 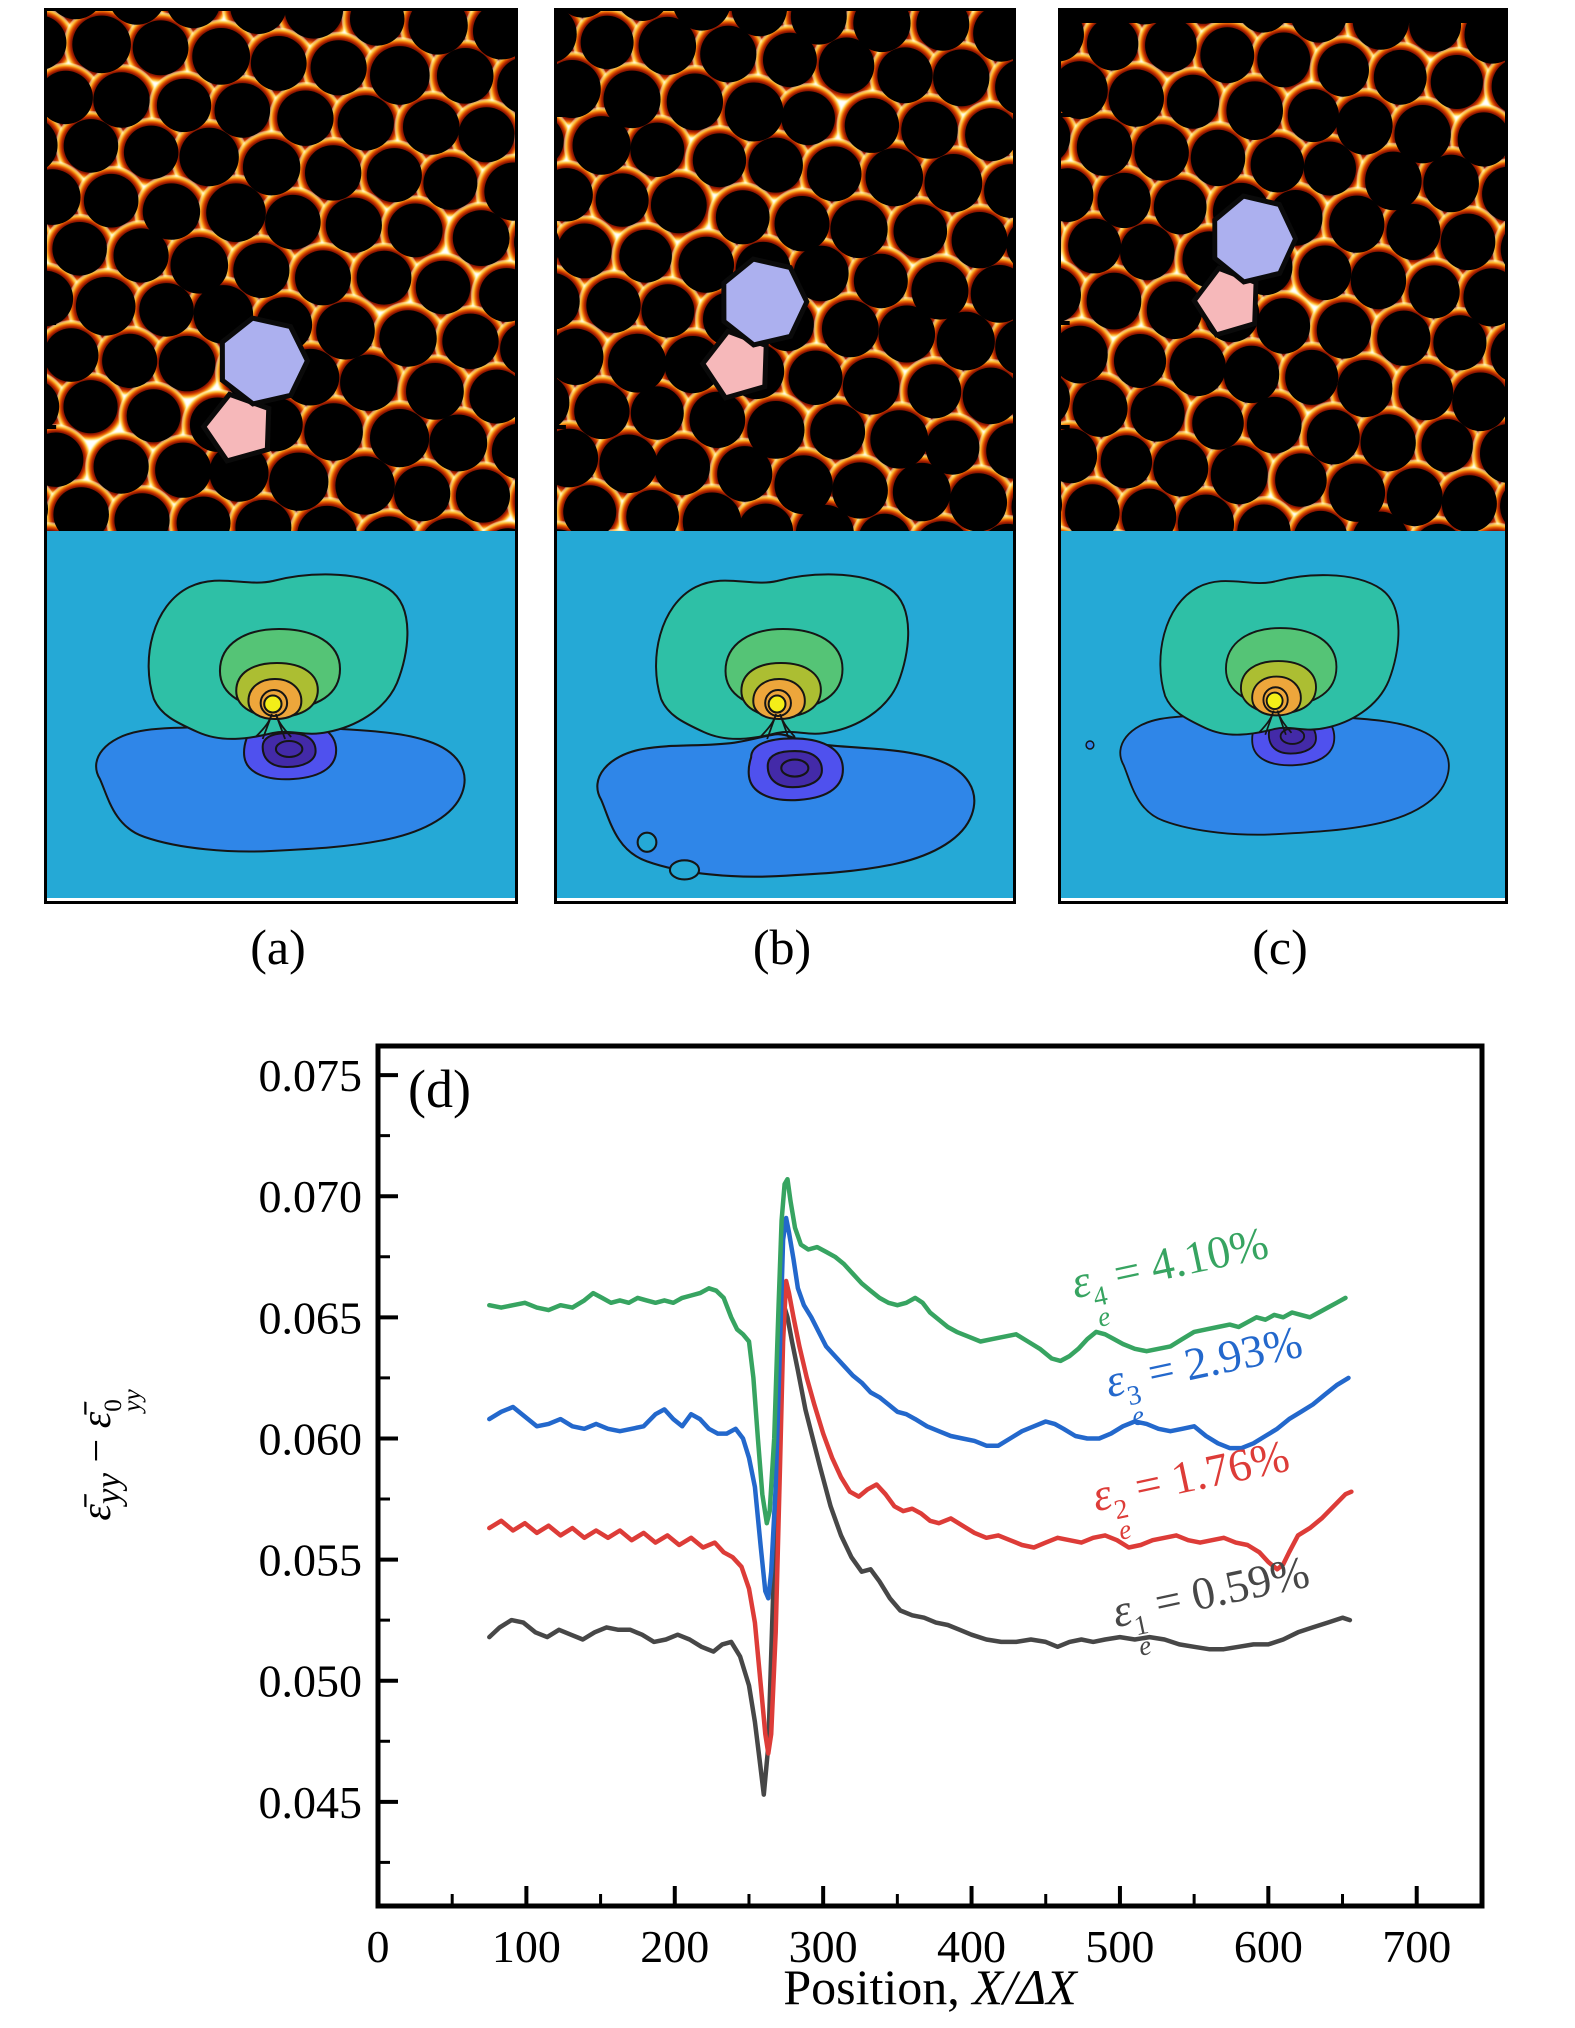 I want to click on contour-hole, so click(x=647, y=842).